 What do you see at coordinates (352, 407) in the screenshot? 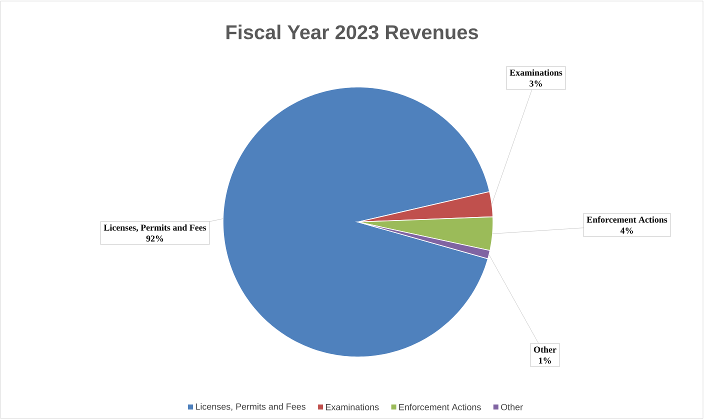
I see `legend-label: Examinations` at bounding box center [352, 407].